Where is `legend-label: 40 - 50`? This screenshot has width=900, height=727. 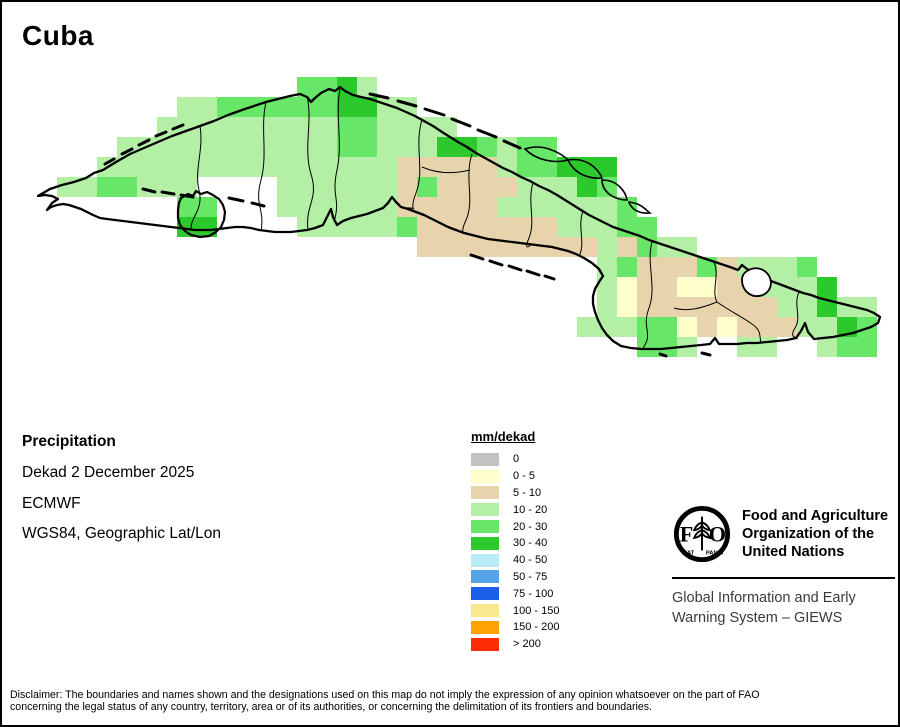
legend-label: 40 - 50 is located at coordinates (530, 560).